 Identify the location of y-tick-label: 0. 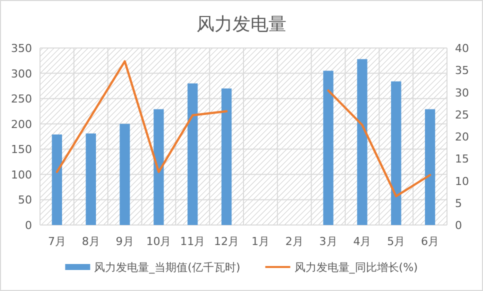
(28, 225).